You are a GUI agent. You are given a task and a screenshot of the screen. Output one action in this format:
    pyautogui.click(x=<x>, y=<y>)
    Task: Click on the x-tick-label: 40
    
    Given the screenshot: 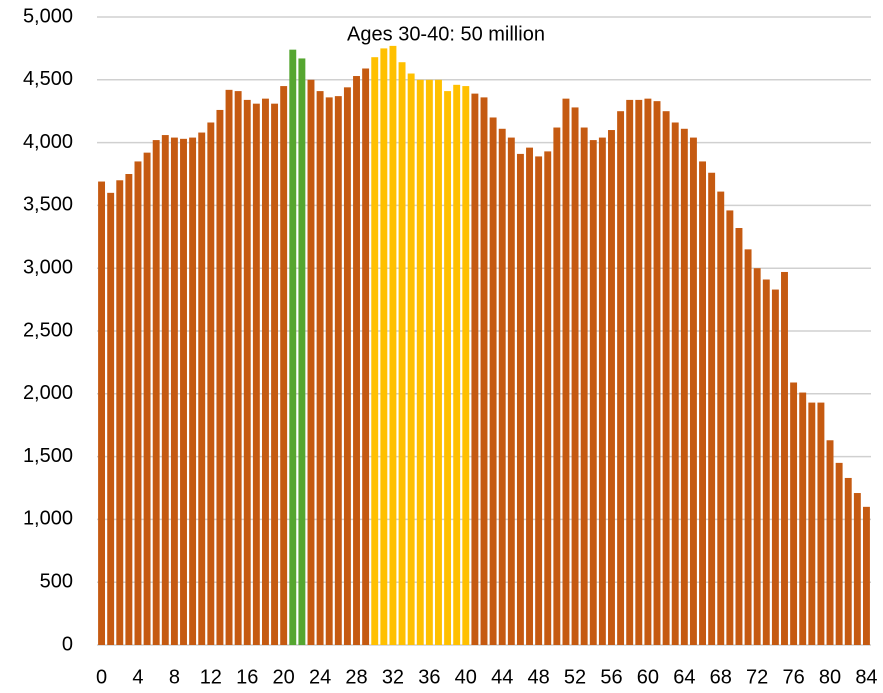 What is the action you would take?
    pyautogui.click(x=466, y=677)
    